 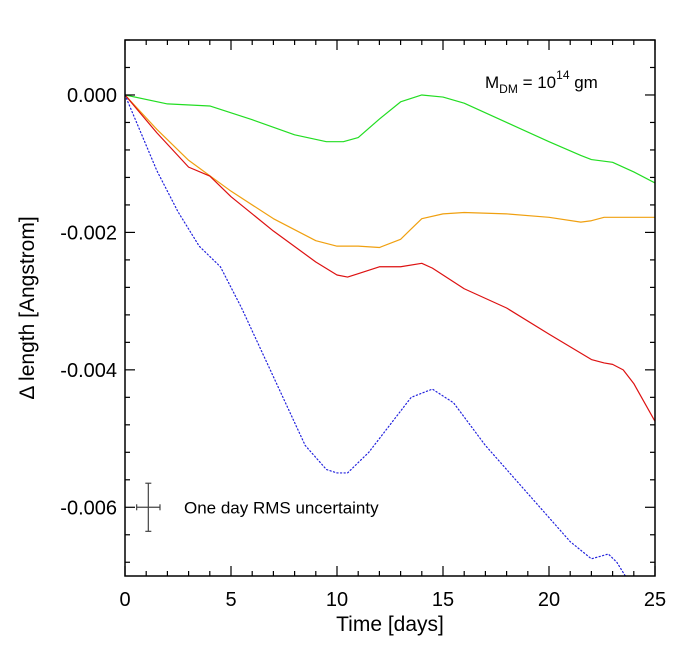 I want to click on y-axis-title: Δ length [Angstrom], so click(x=27, y=307).